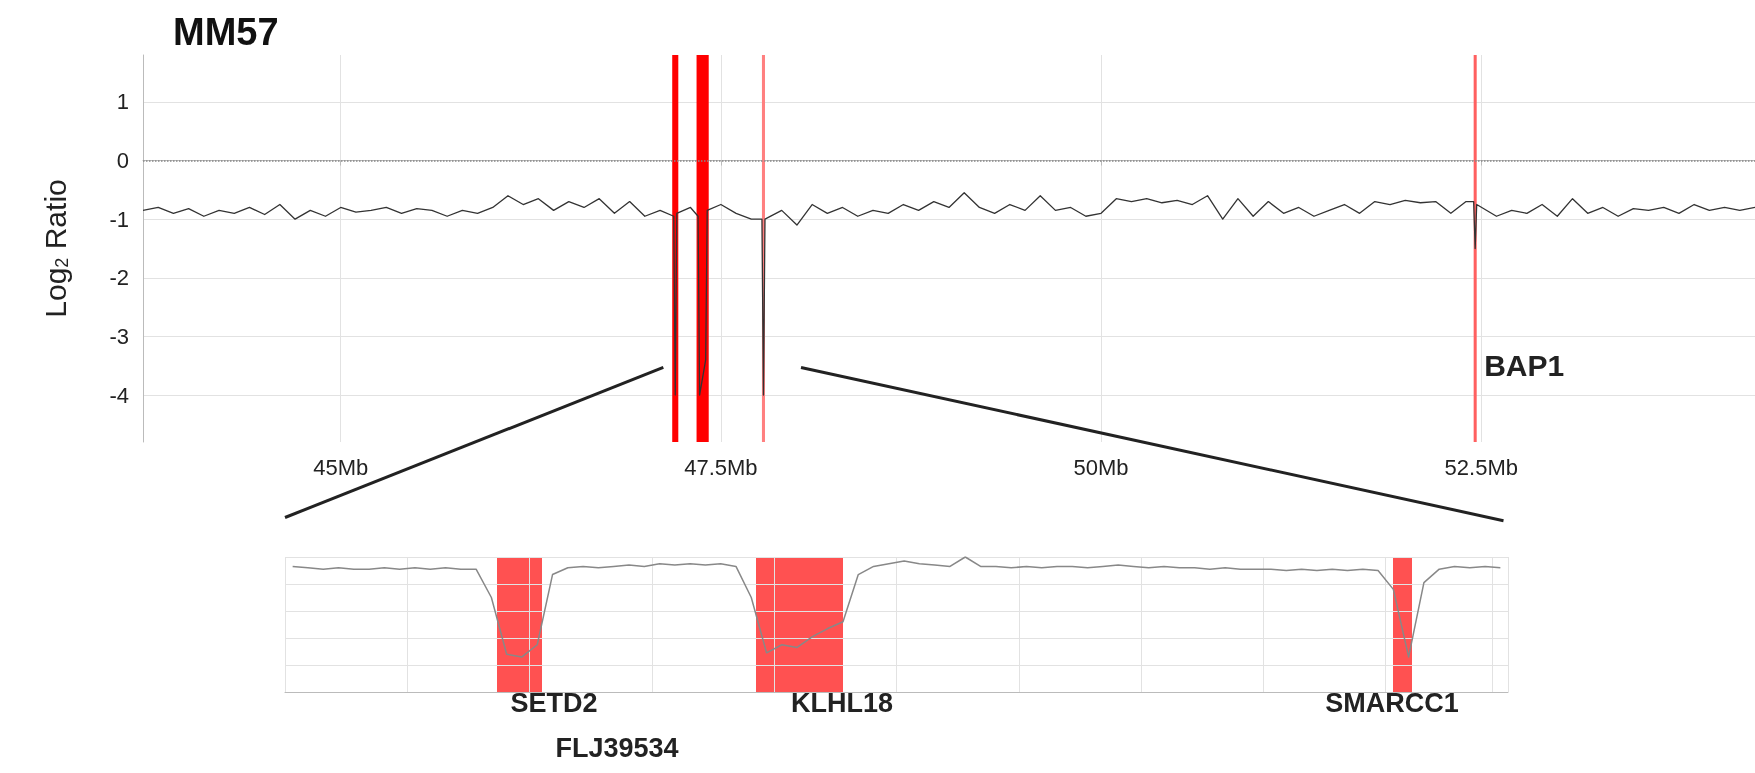 The height and width of the screenshot is (773, 1755). Describe the element at coordinates (119, 219) in the screenshot. I see `y-tick-label: -1` at that location.